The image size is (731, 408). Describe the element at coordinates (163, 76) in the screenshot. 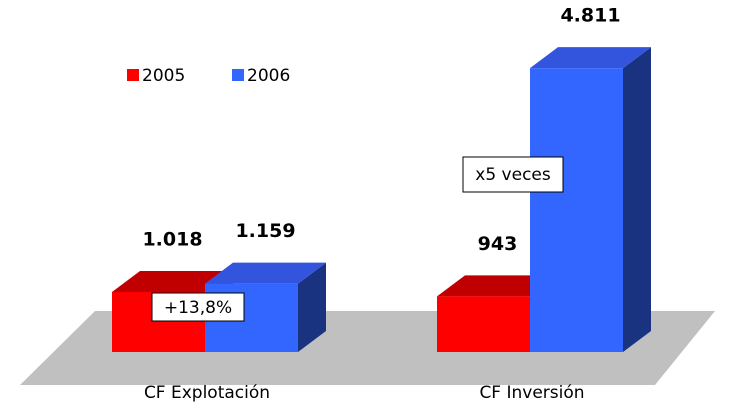

I see `legend-label: 2005` at that location.